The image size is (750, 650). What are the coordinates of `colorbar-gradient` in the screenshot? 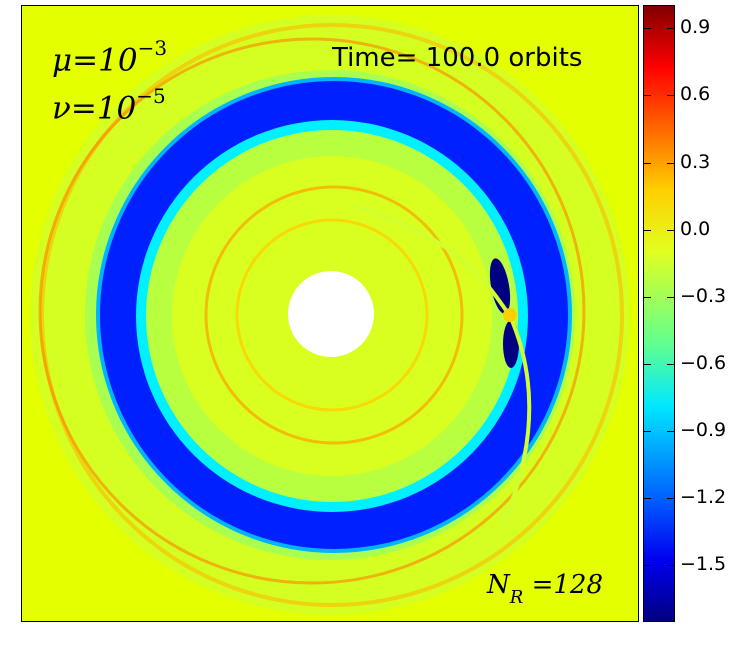 It's located at (659, 313).